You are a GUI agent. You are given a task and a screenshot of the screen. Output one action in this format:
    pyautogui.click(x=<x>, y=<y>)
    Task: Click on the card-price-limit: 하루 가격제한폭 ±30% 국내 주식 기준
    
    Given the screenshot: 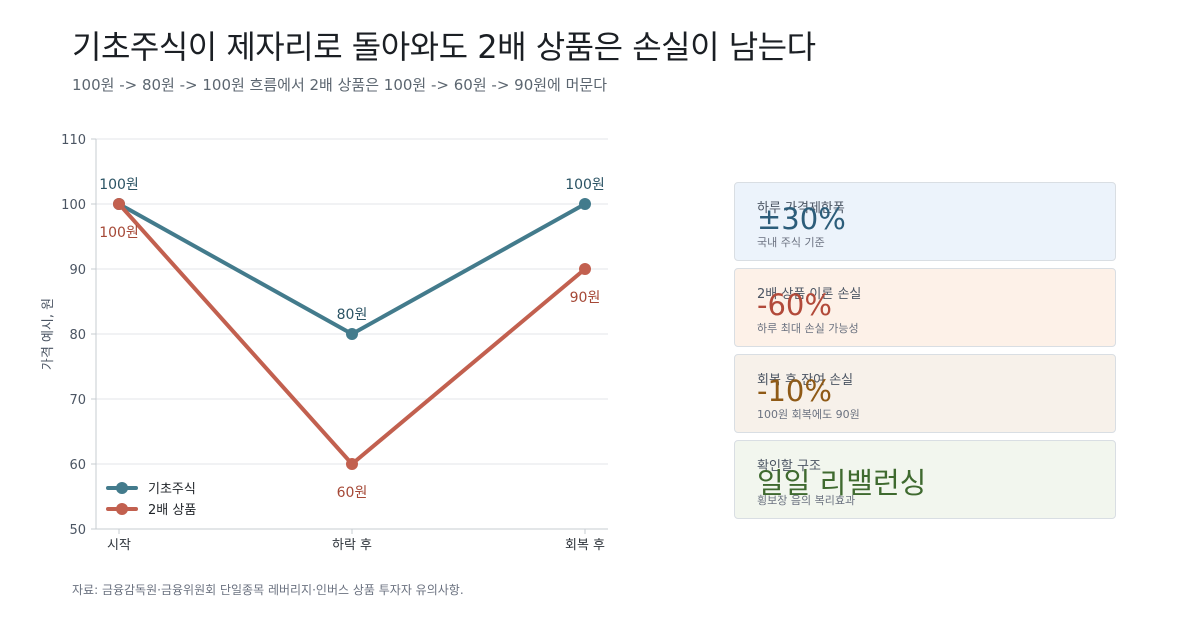 What is the action you would take?
    pyautogui.click(x=925, y=221)
    